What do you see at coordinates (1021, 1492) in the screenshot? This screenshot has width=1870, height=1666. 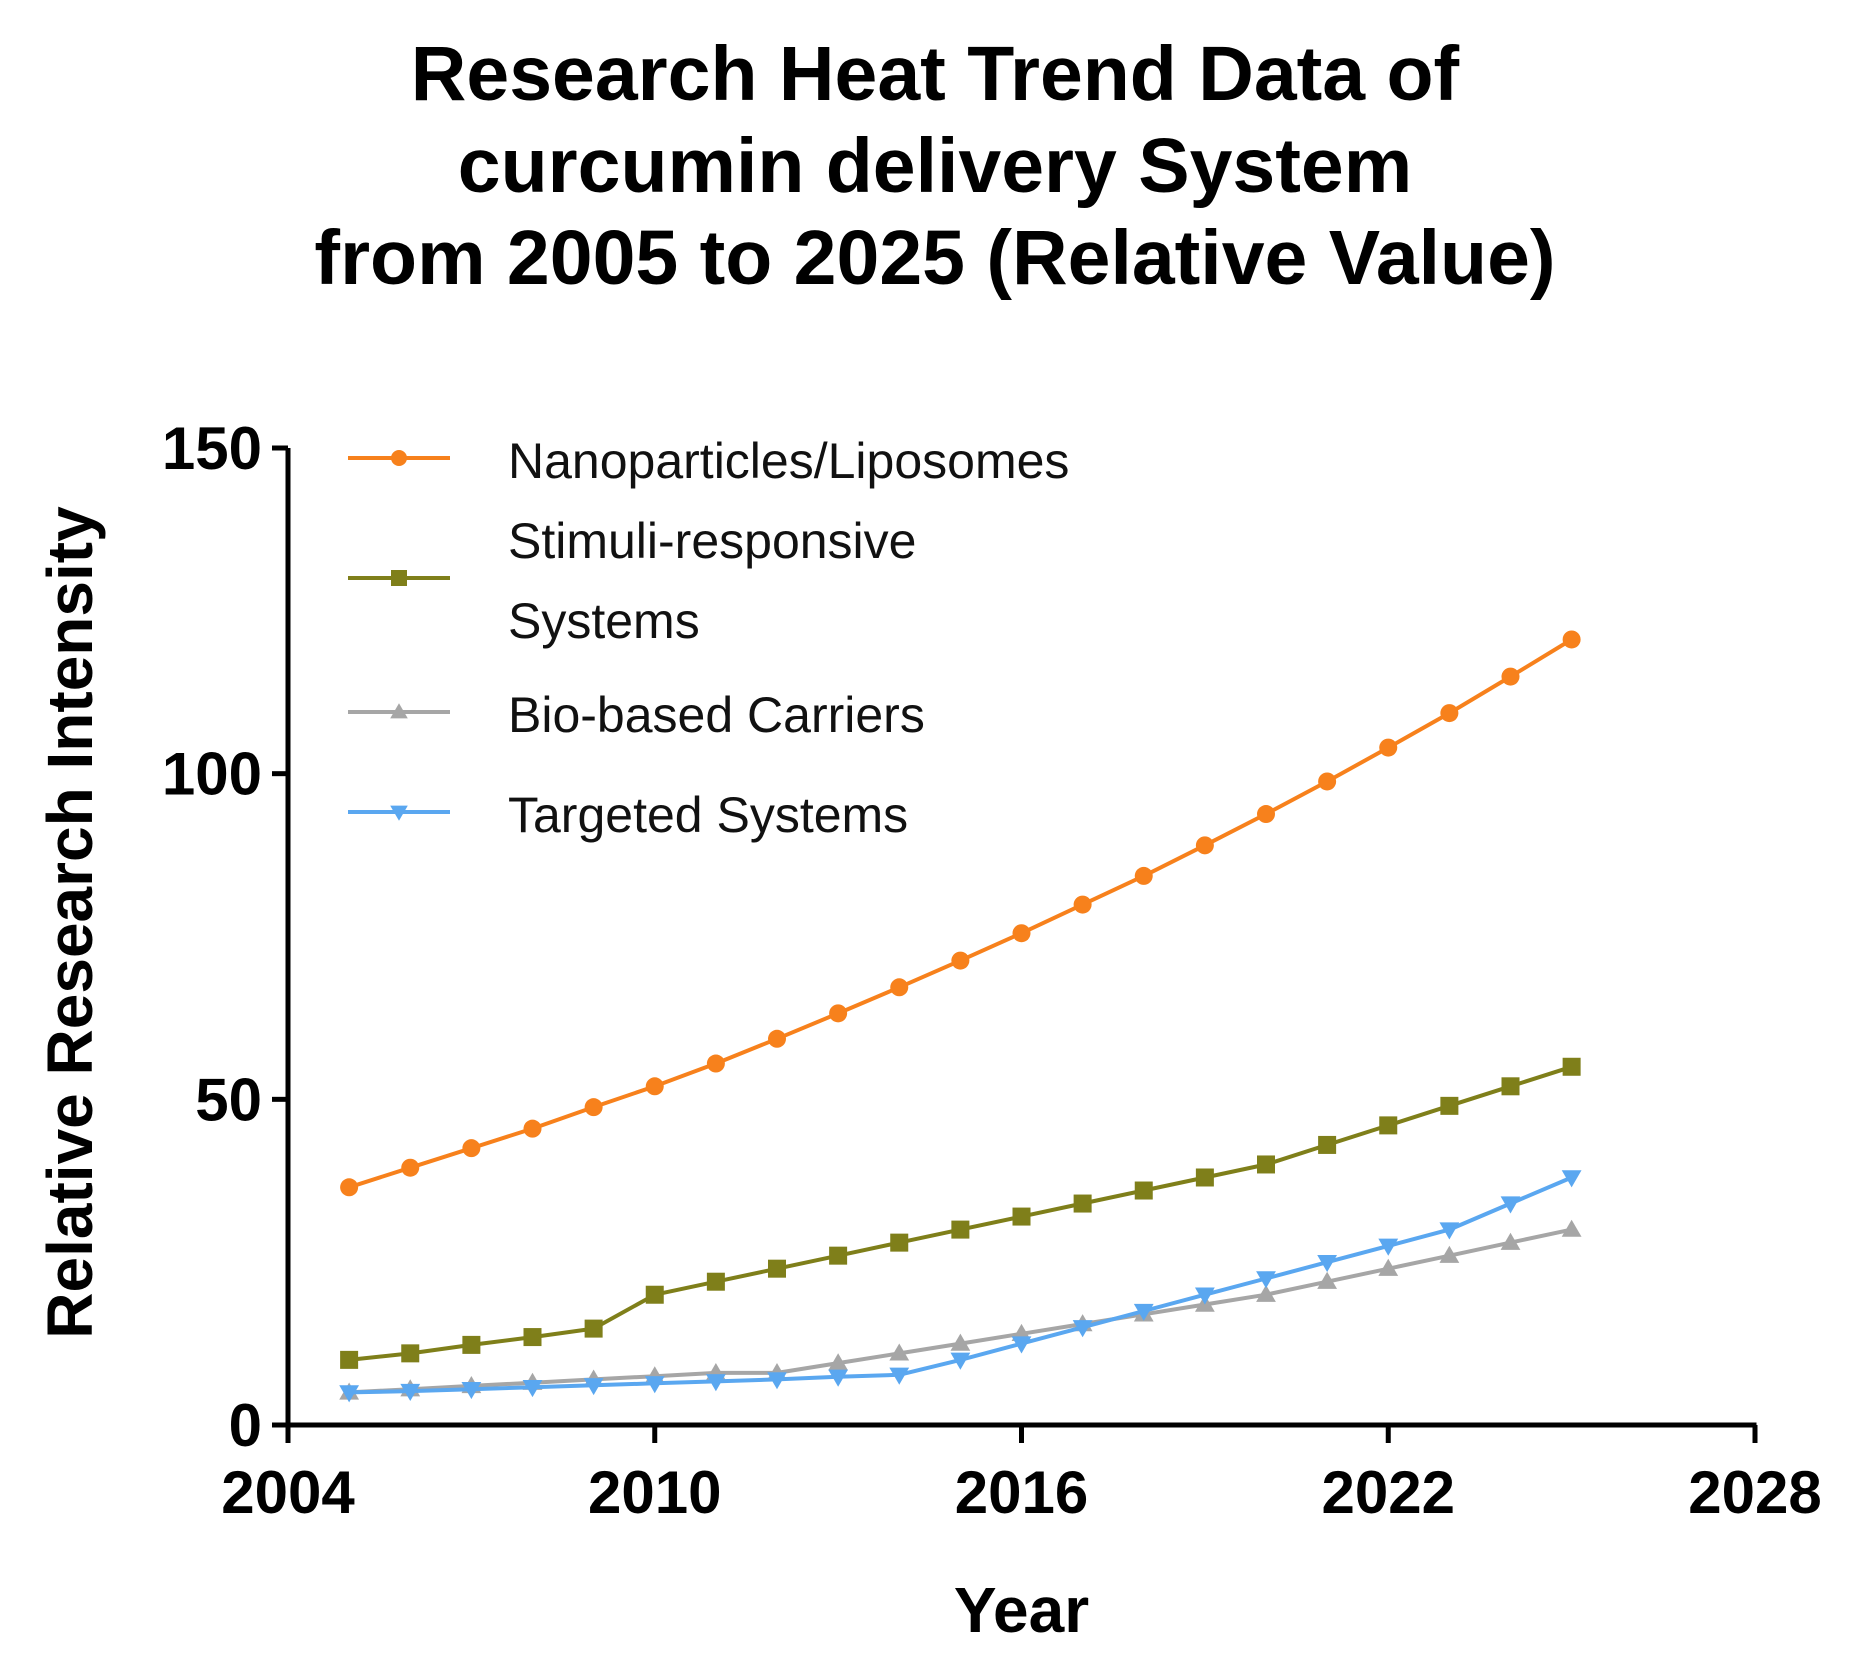 I see `x-tick-label: 2016` at bounding box center [1021, 1492].